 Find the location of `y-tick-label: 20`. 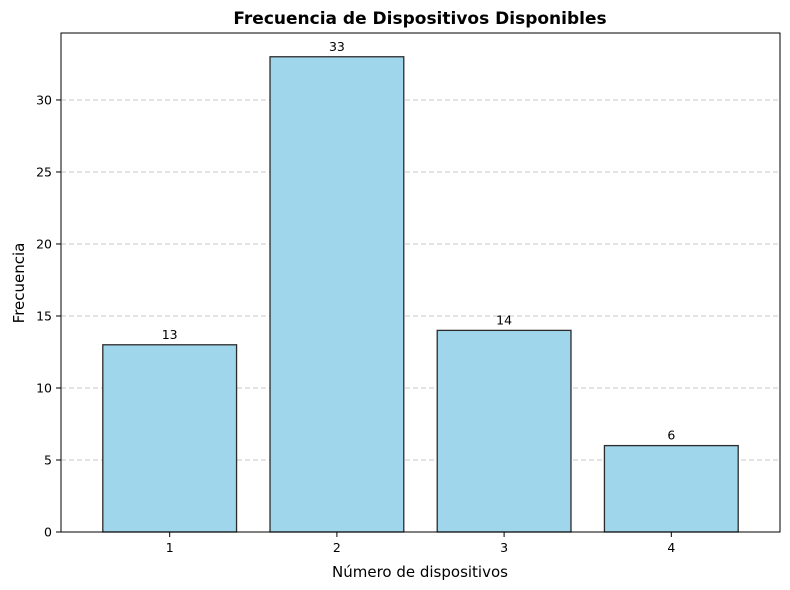

y-tick-label: 20 is located at coordinates (44, 243).